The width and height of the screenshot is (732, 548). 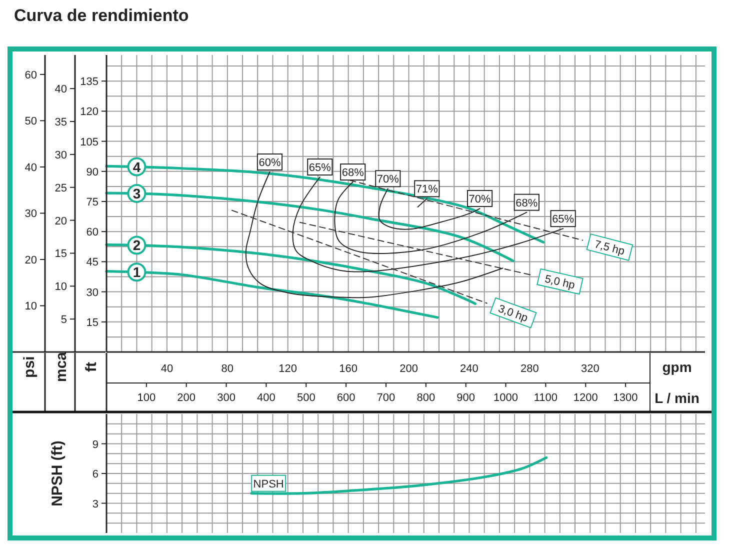 What do you see at coordinates (529, 369) in the screenshot?
I see `x-tick-label: 280` at bounding box center [529, 369].